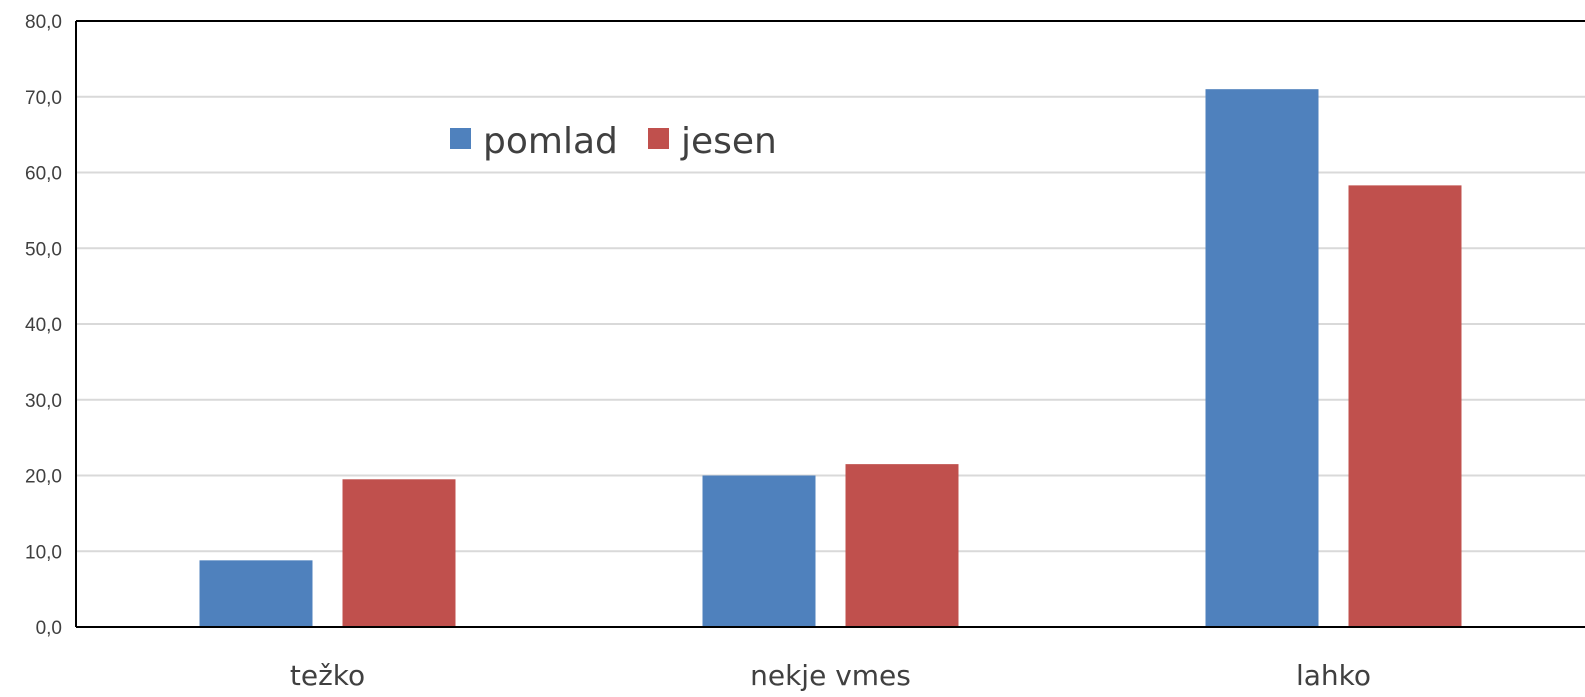  What do you see at coordinates (43, 98) in the screenshot?
I see `y-tick-label: 70,0` at bounding box center [43, 98].